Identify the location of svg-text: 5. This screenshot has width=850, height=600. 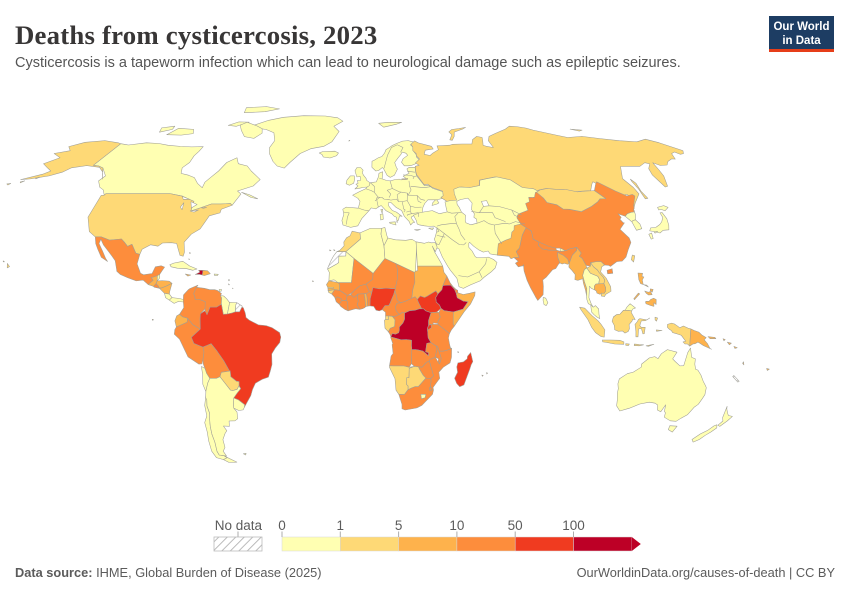
(399, 525).